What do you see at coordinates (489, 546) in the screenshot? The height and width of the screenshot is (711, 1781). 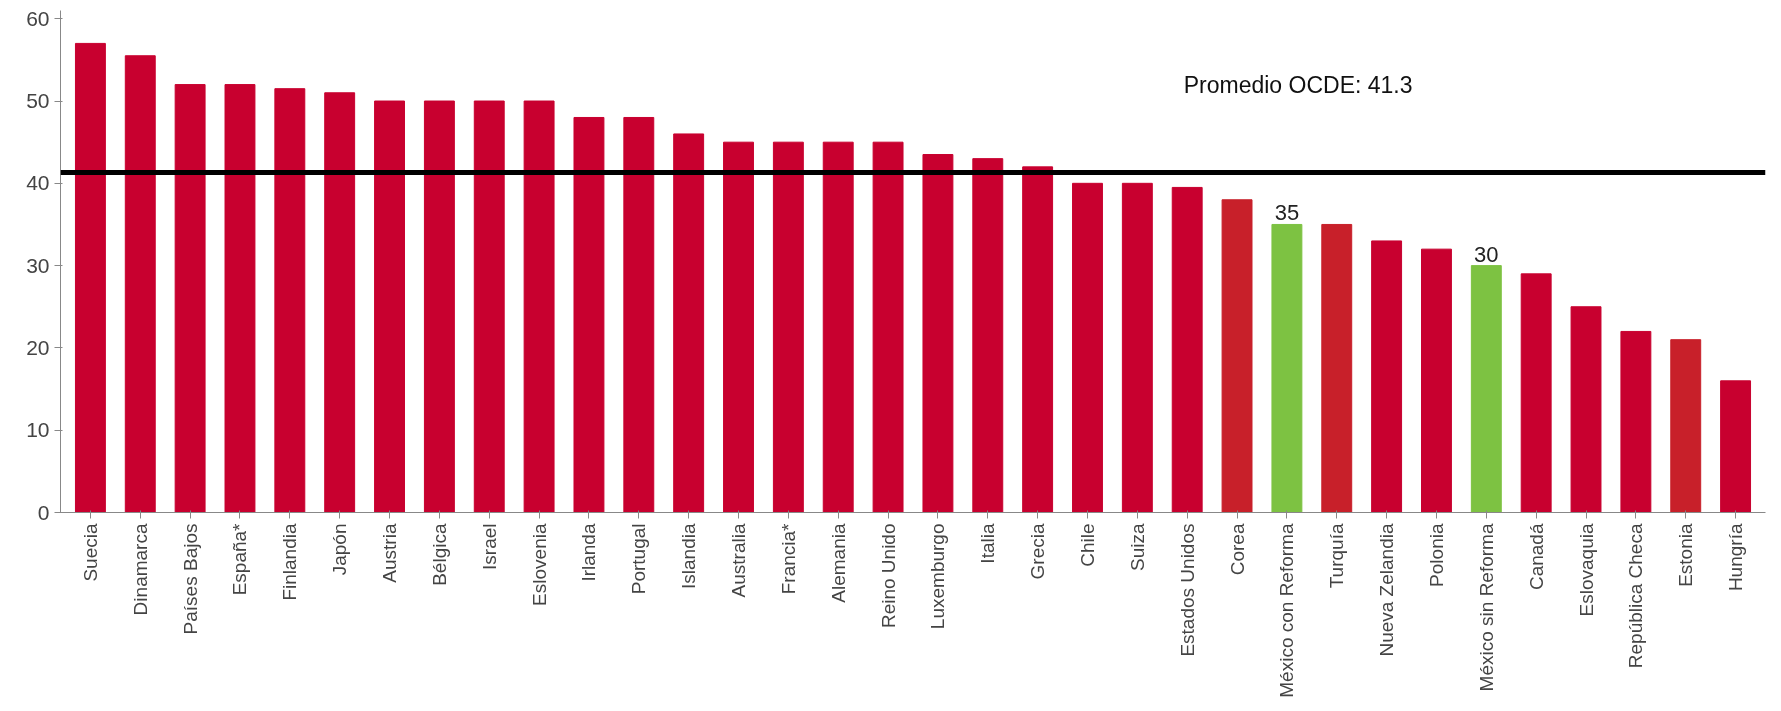 I see `x-tick-label: Israel` at bounding box center [489, 546].